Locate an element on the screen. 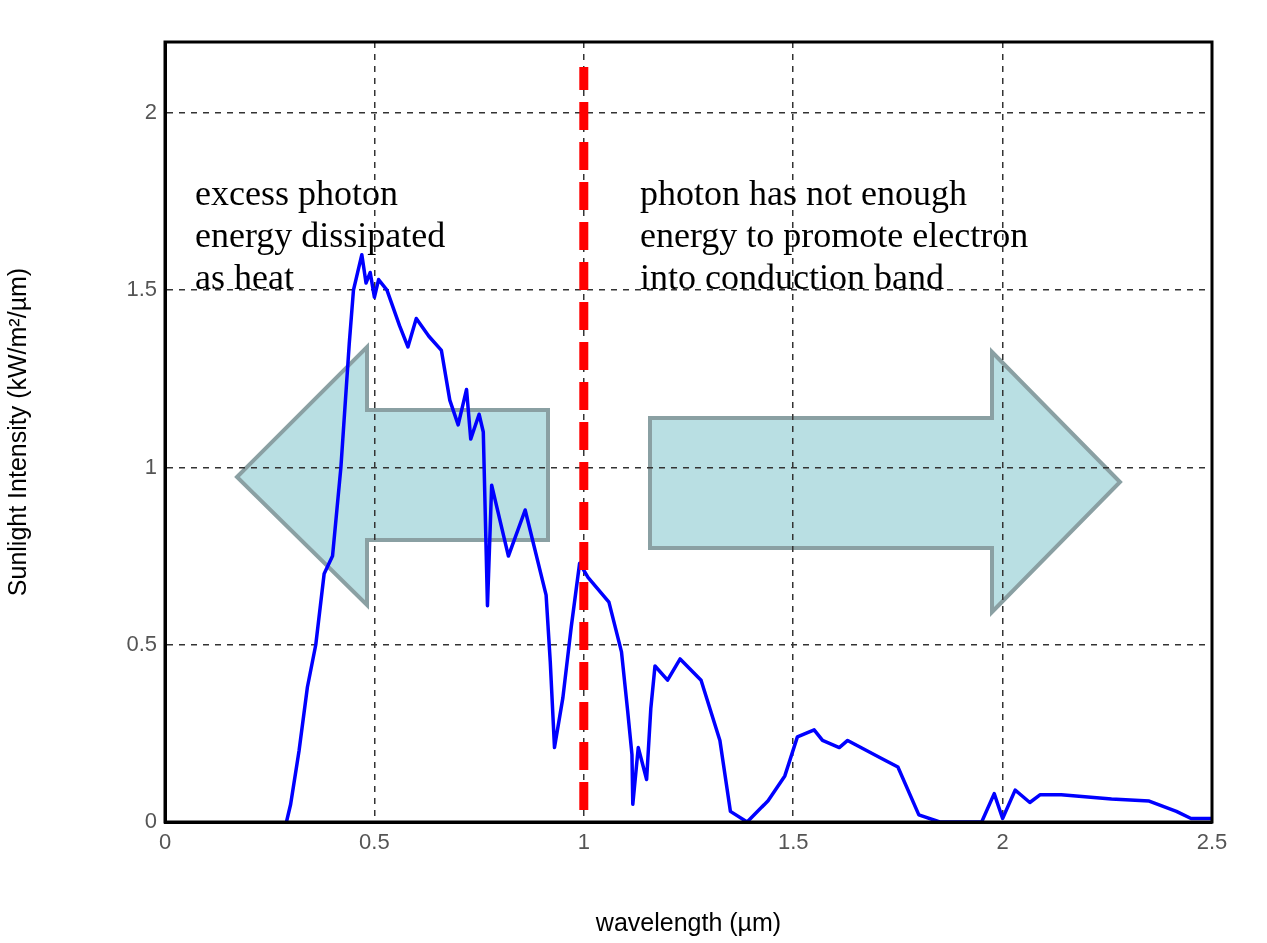  annotation: photon has not enough energy to promote electron into conduction band is located at coordinates (834, 235).